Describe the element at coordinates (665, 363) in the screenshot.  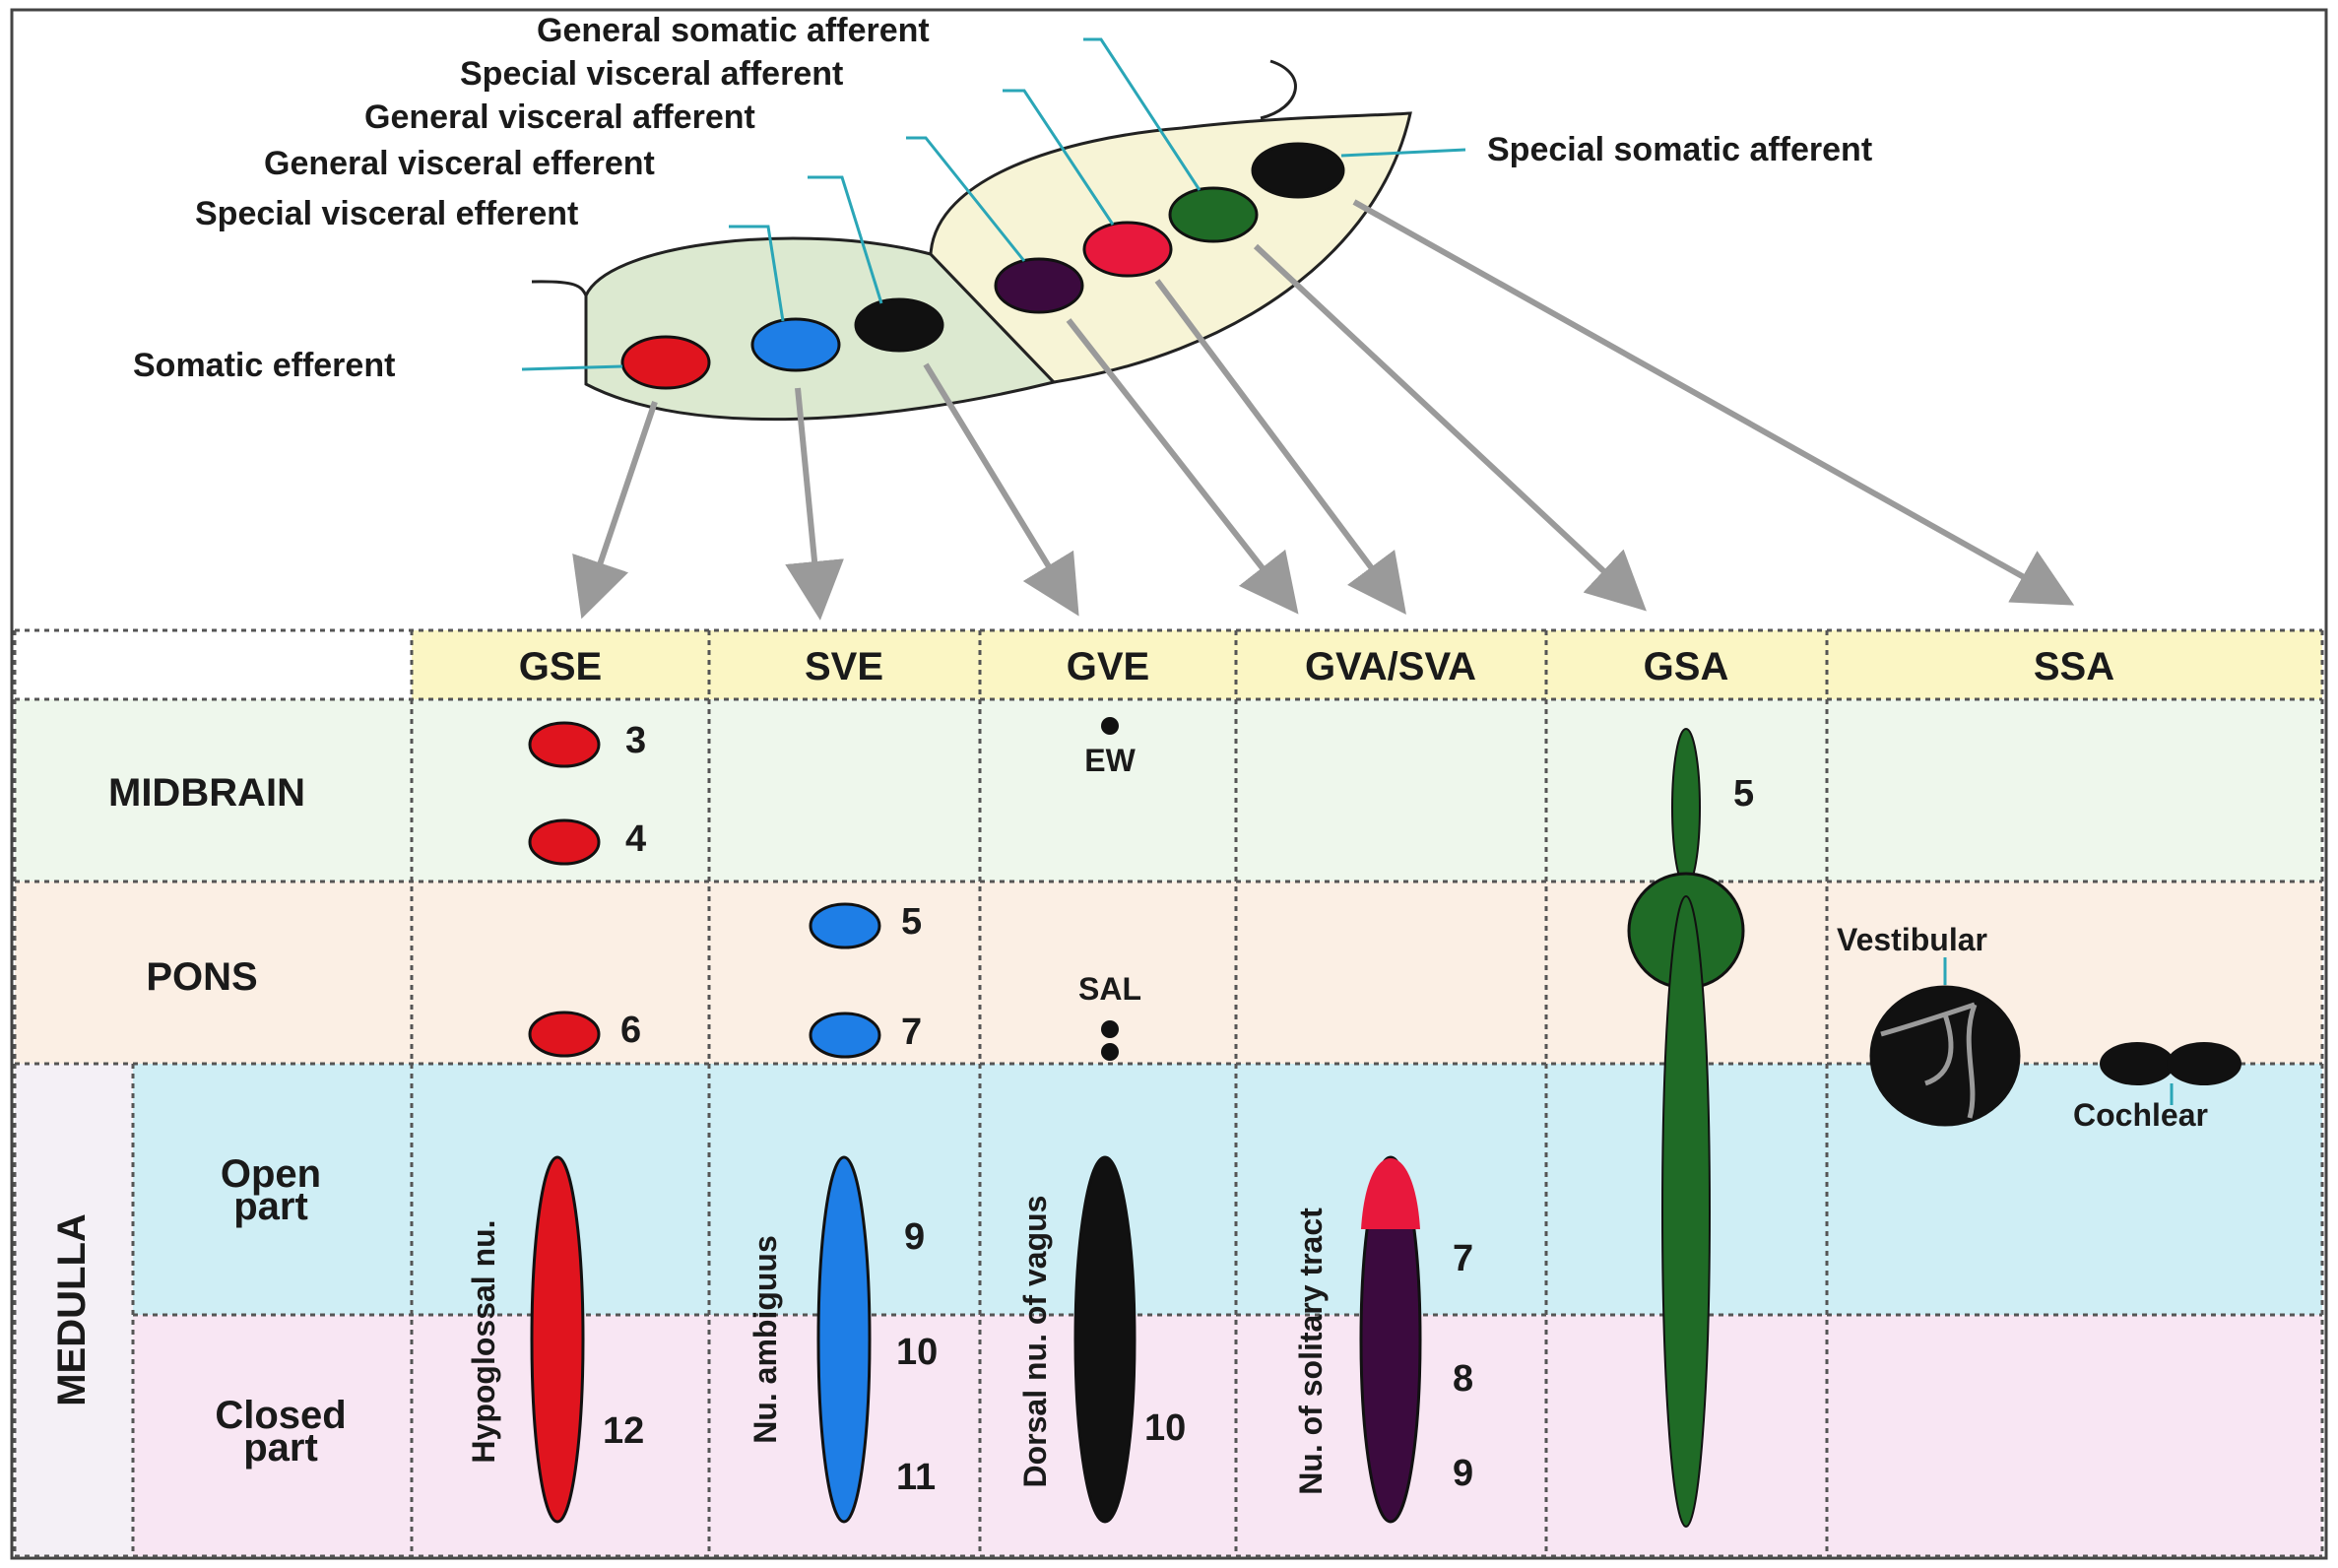
I see `somatic-efferent-nucleus` at that location.